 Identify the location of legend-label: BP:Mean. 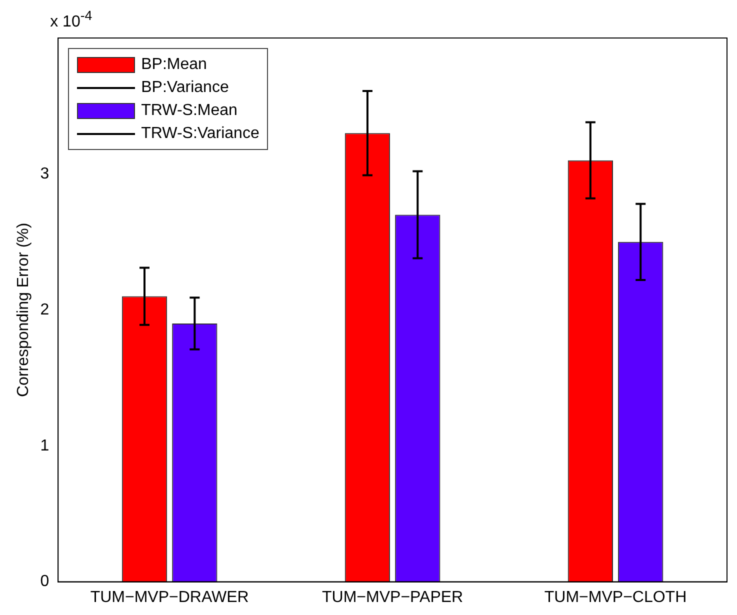
(174, 64).